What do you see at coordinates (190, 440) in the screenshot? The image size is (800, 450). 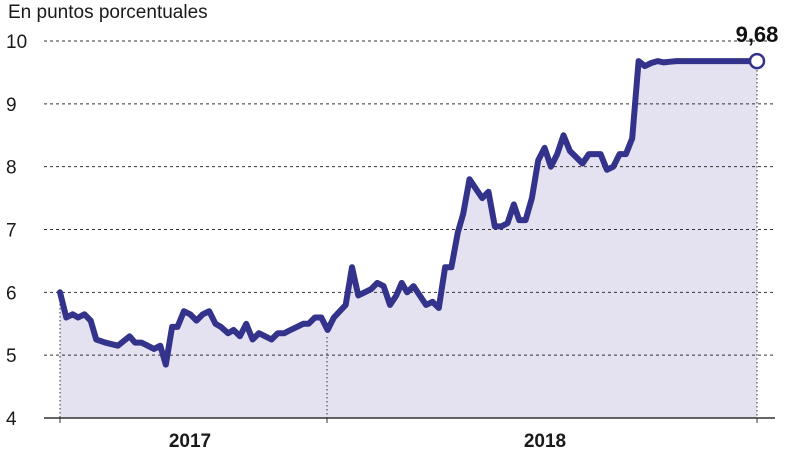 I see `x-tick-label: 2017` at bounding box center [190, 440].